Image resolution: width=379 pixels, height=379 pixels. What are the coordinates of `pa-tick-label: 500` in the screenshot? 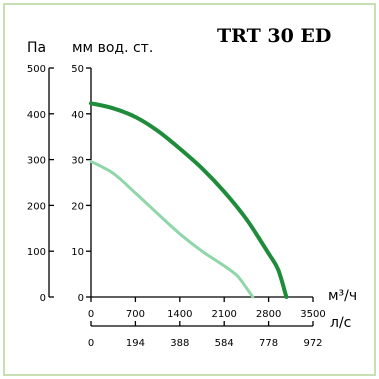 It's located at (36, 69).